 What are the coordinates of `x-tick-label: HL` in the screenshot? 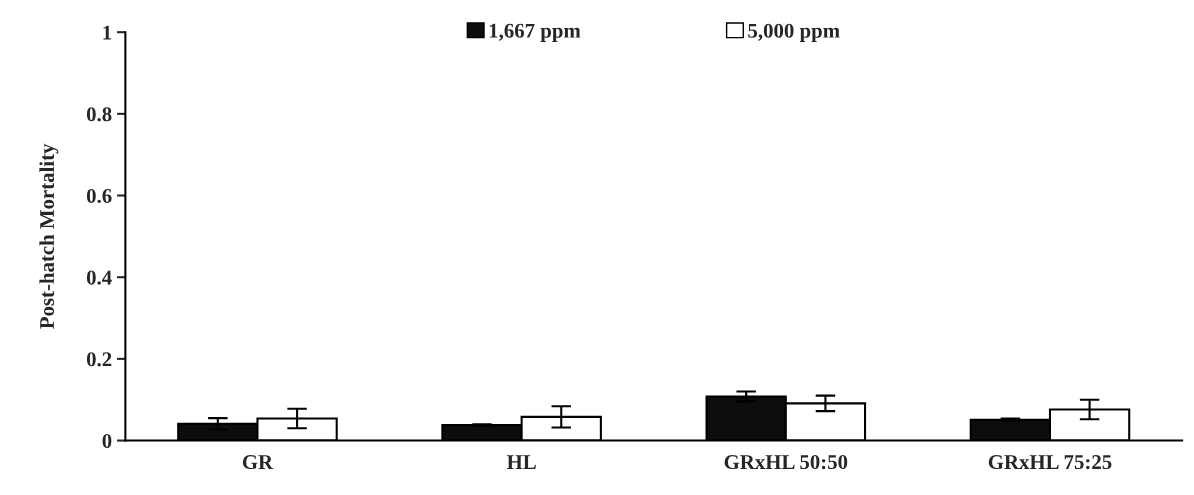 It's located at (521, 462).